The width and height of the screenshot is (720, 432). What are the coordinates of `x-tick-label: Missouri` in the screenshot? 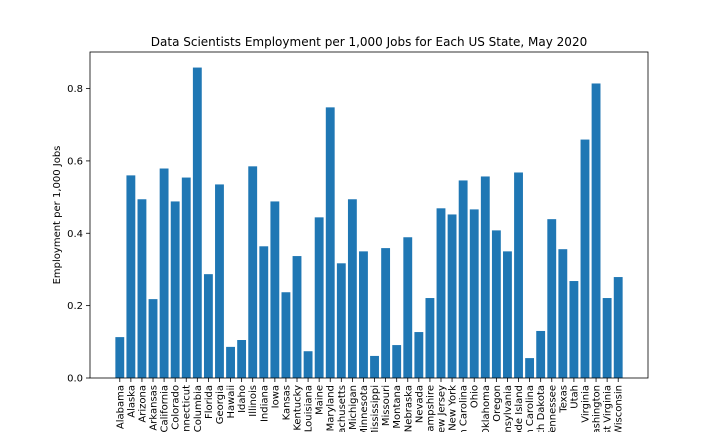 It's located at (386, 405).